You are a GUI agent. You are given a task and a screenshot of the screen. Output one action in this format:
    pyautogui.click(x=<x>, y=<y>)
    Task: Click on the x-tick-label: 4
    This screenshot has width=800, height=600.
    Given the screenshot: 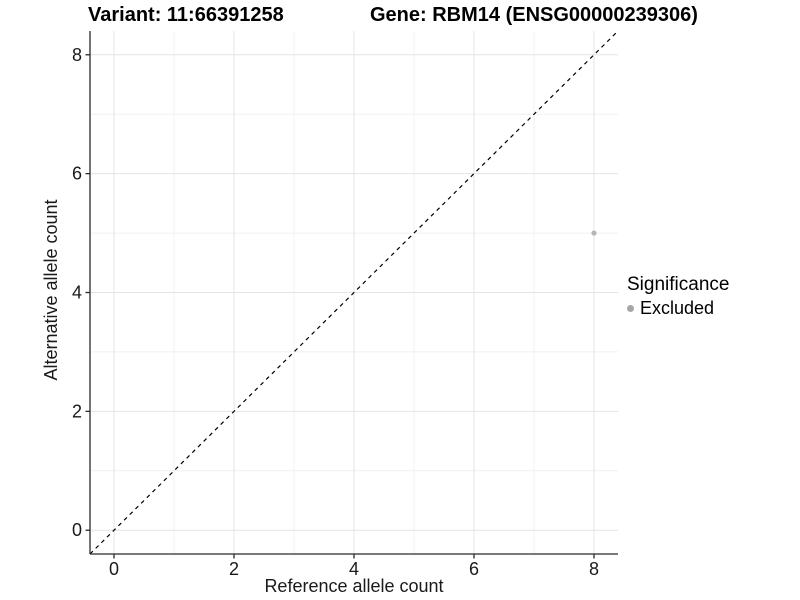 What is the action you would take?
    pyautogui.click(x=354, y=569)
    